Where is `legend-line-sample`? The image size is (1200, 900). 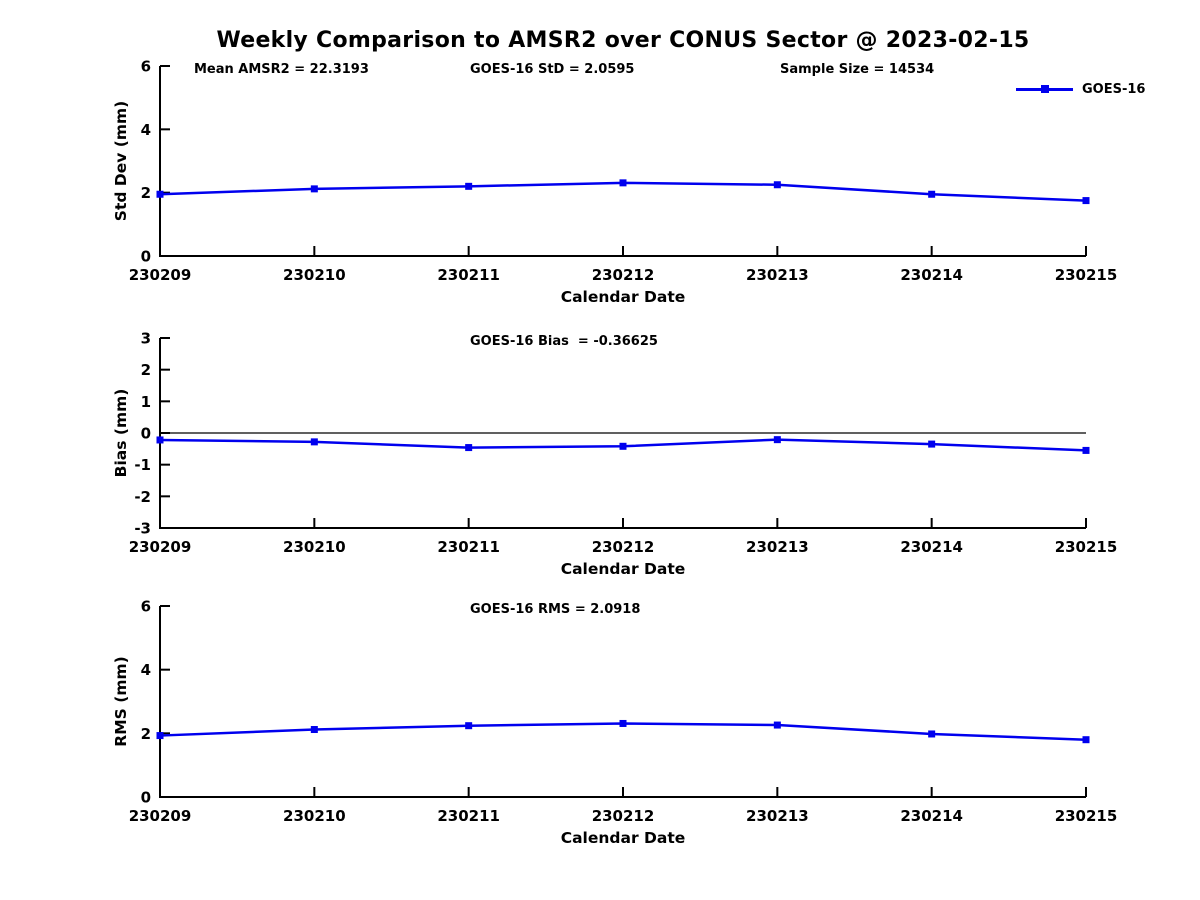 legend-line-sample is located at coordinates (1044, 89).